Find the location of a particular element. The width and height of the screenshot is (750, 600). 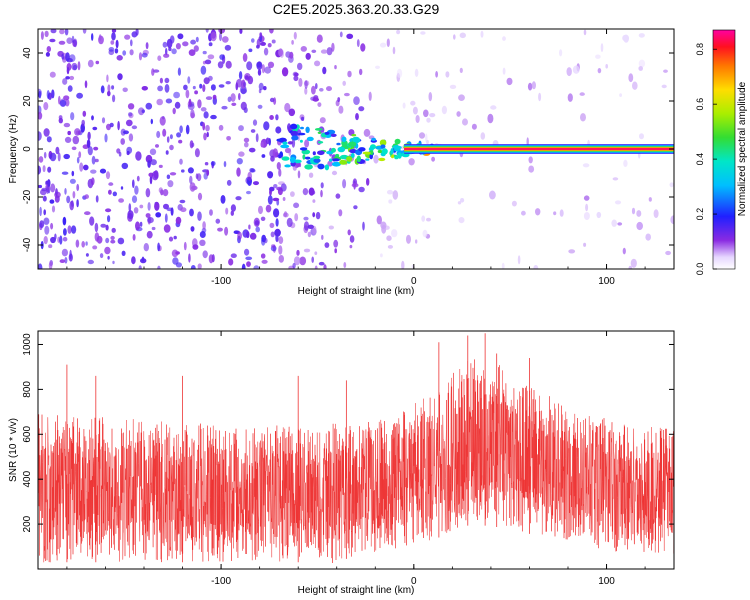

colorbar-ticks: 0.0 0.2 0.4 0.6 0.8 is located at coordinates (706, 159).